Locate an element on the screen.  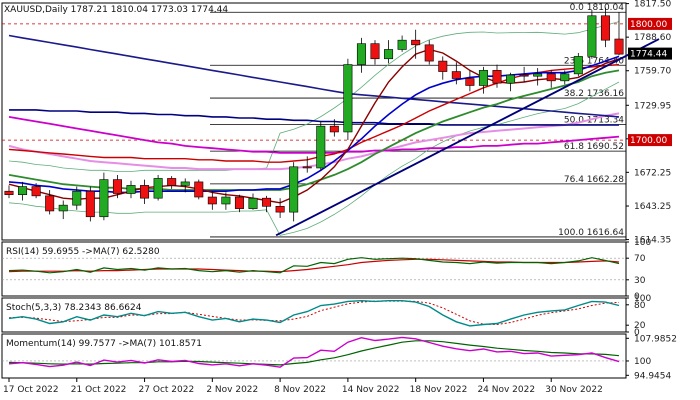
momentum-title: Momentum(14) 99.7577 ->MA(7) 101.8571 is located at coordinates (104, 344).